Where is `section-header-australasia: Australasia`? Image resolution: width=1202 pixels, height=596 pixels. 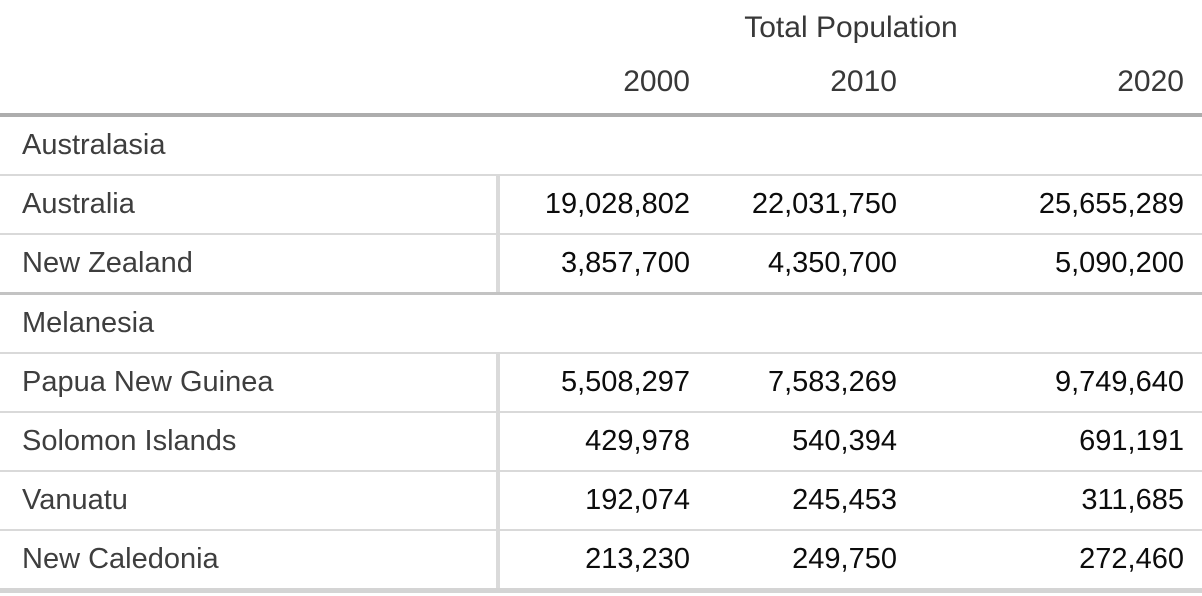
section-header-australasia: Australasia is located at coordinates (601, 145).